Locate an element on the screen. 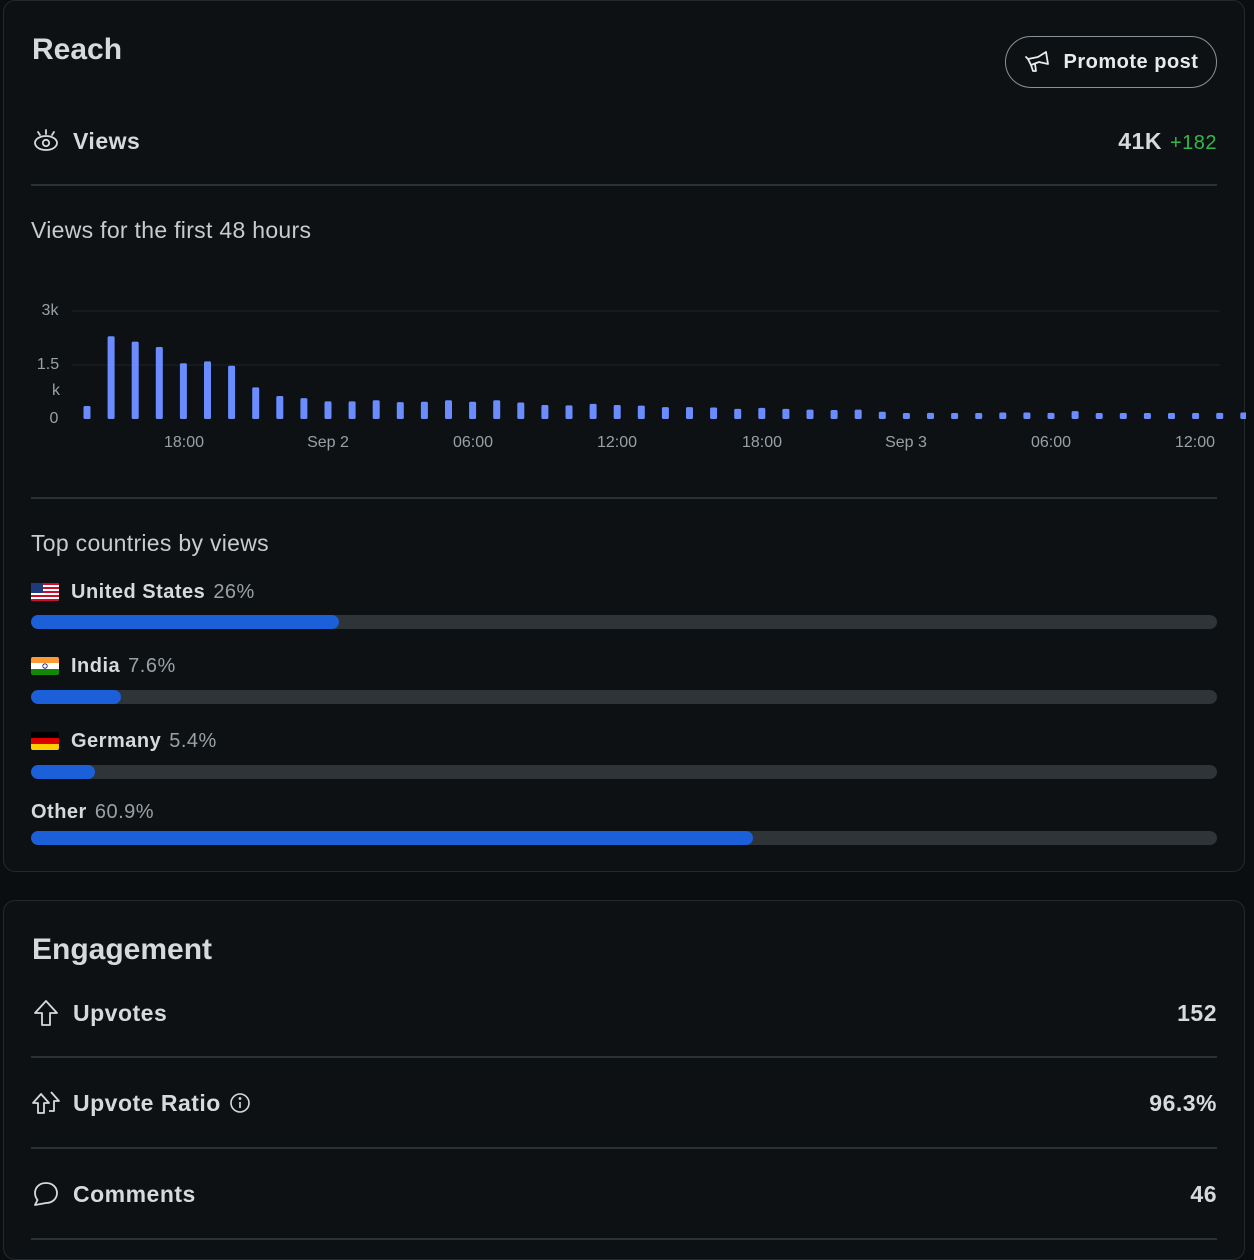  country-name: Germany is located at coordinates (116, 740).